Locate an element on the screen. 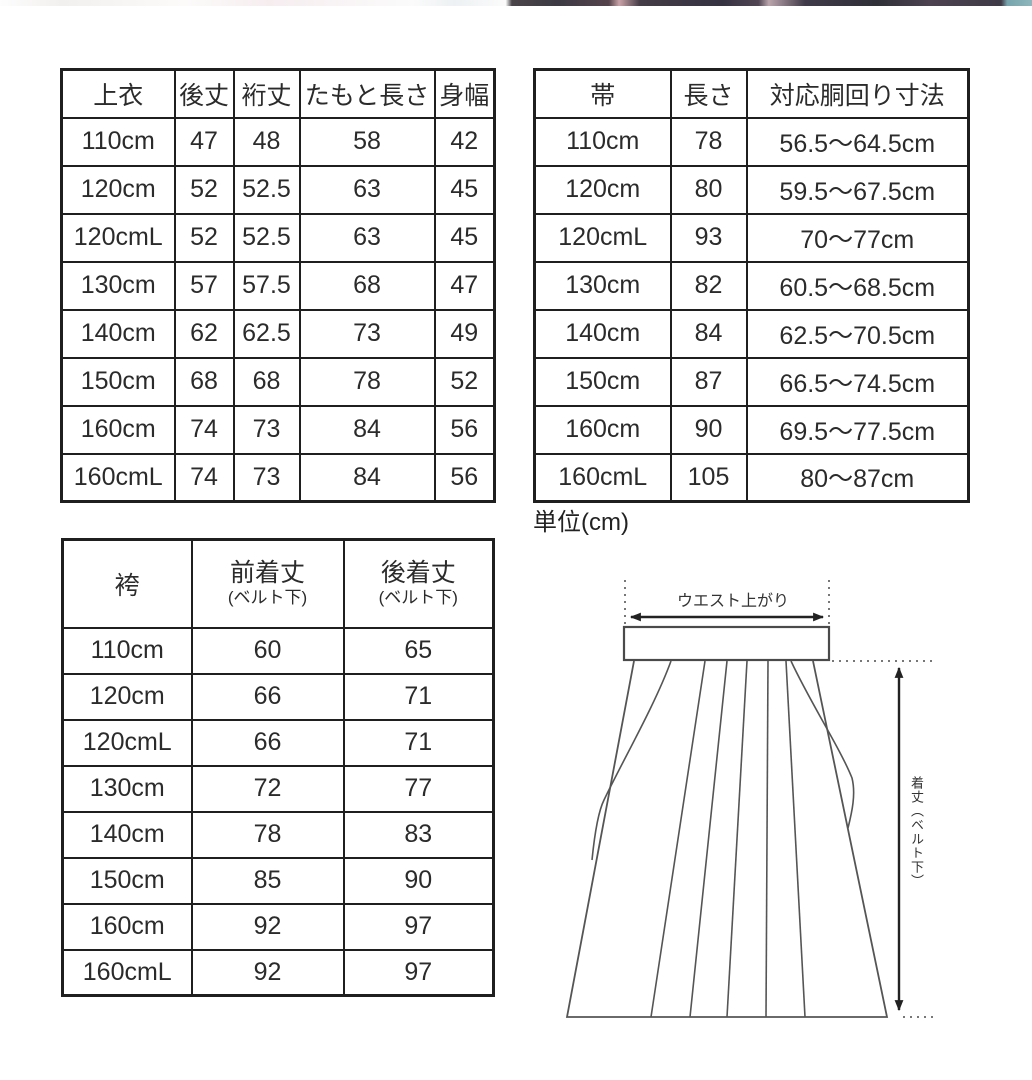 The image size is (1032, 1080). column-header-main: 後着丈 is located at coordinates (418, 572).